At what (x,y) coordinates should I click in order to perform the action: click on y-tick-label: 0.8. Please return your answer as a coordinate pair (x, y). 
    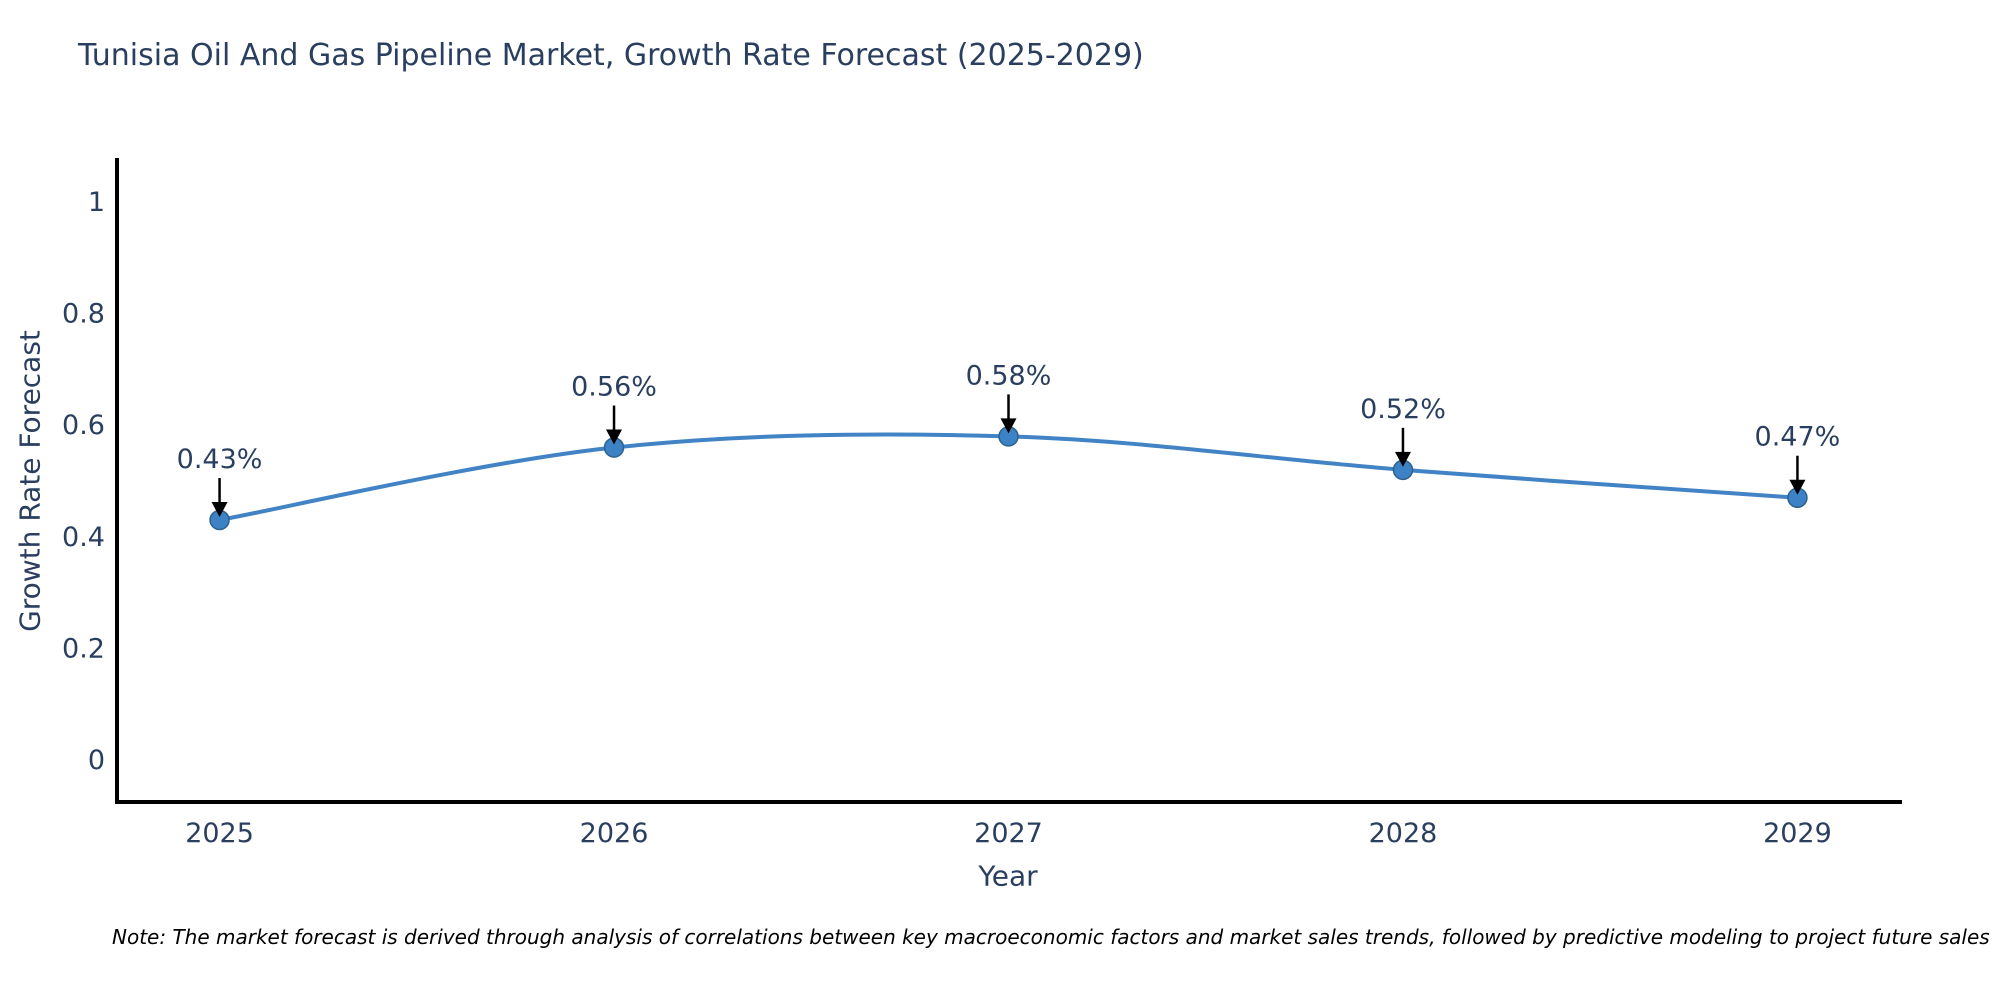
    Looking at the image, I should click on (83, 314).